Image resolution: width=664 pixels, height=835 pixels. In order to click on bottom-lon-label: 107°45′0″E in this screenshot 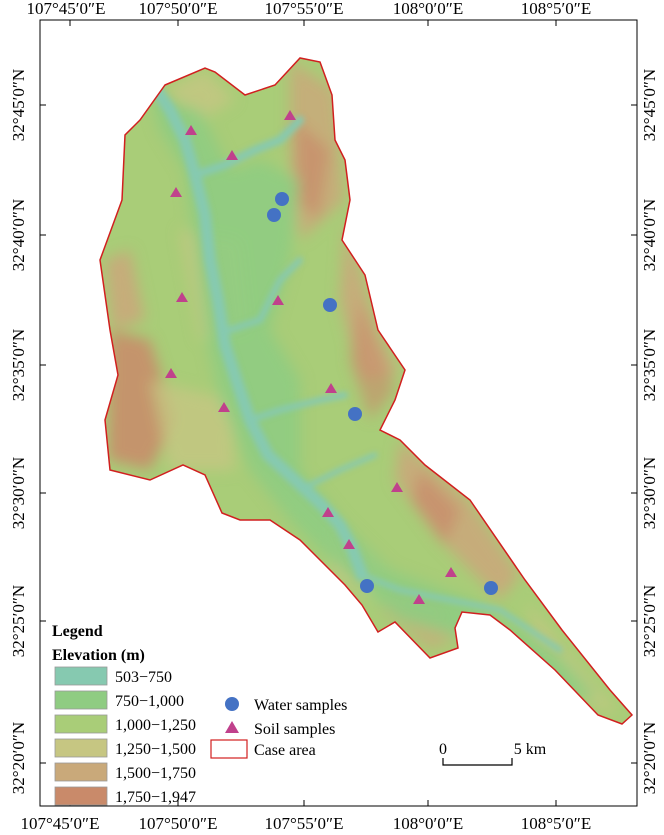, I will do `click(60, 823)`.